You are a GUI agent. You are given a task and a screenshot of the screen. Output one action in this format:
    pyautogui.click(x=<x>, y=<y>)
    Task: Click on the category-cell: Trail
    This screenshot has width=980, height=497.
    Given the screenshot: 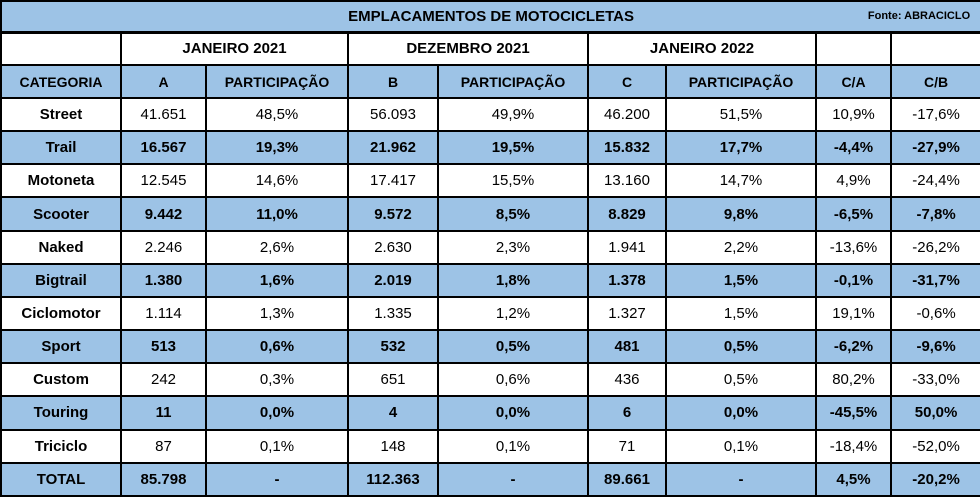 What is the action you would take?
    pyautogui.click(x=61, y=148)
    